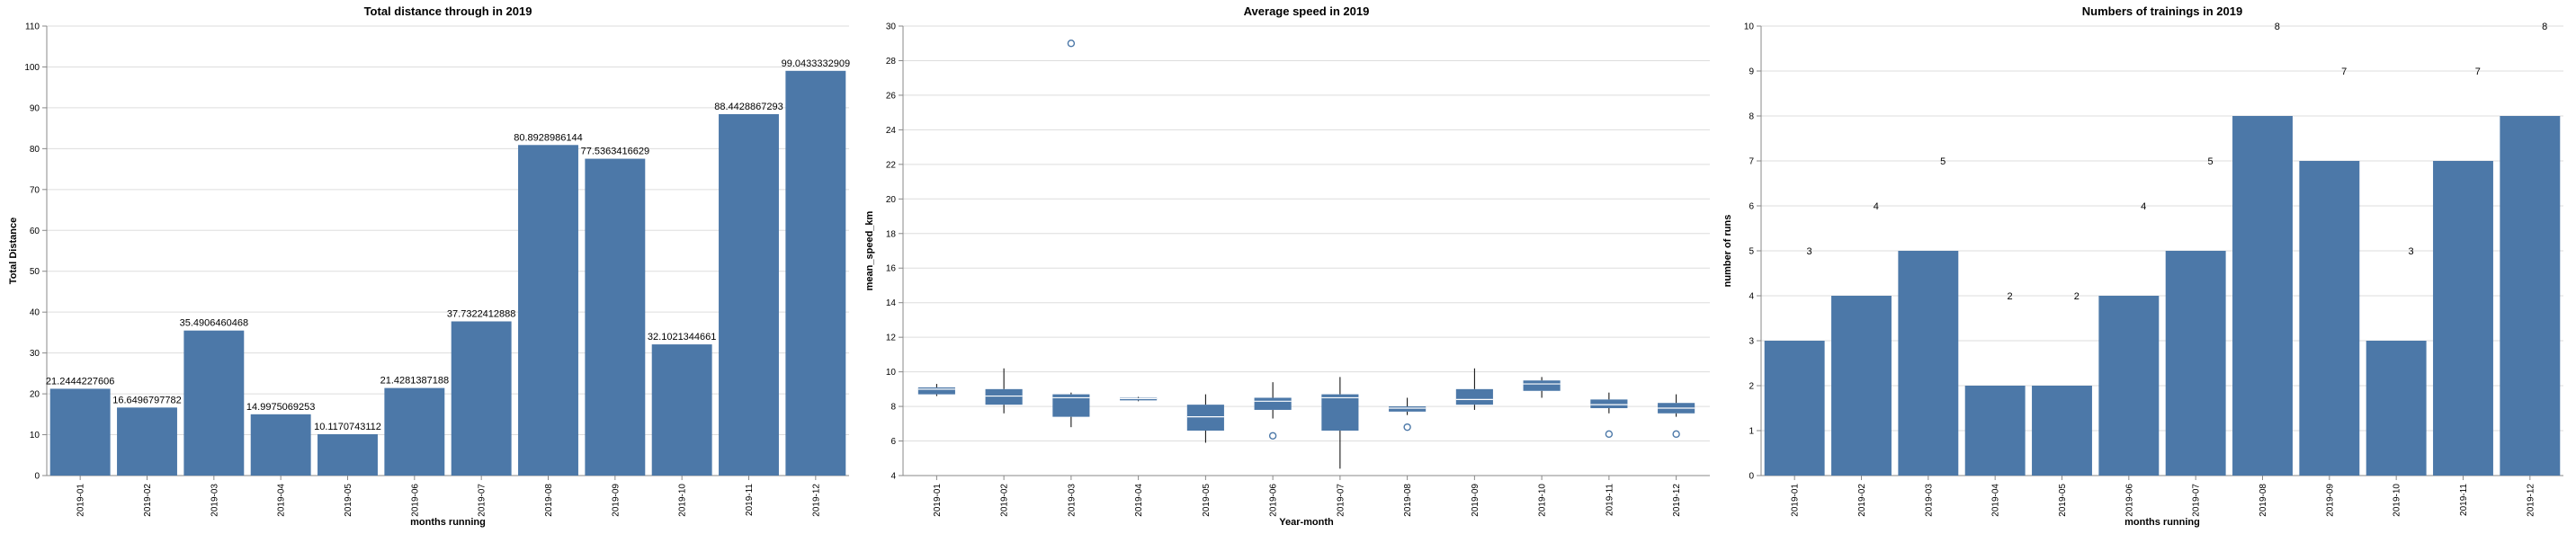 The height and width of the screenshot is (534, 2576). I want to click on bar-value-label: 7, so click(2344, 72).